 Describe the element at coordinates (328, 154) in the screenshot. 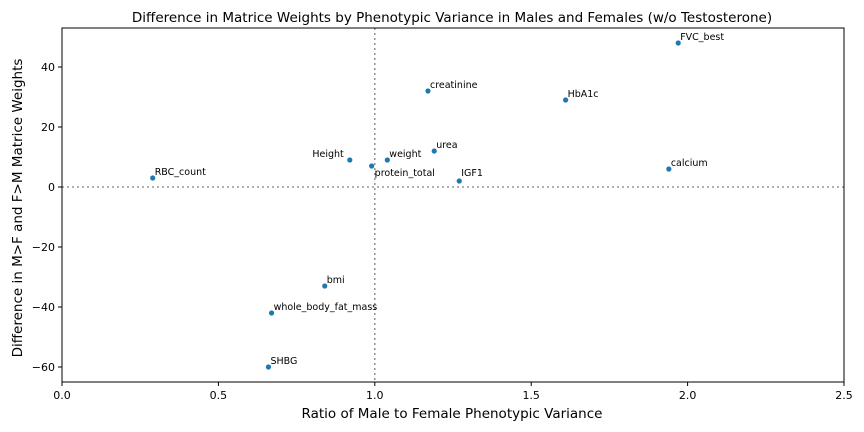

I see `data-point-label: Height` at that location.